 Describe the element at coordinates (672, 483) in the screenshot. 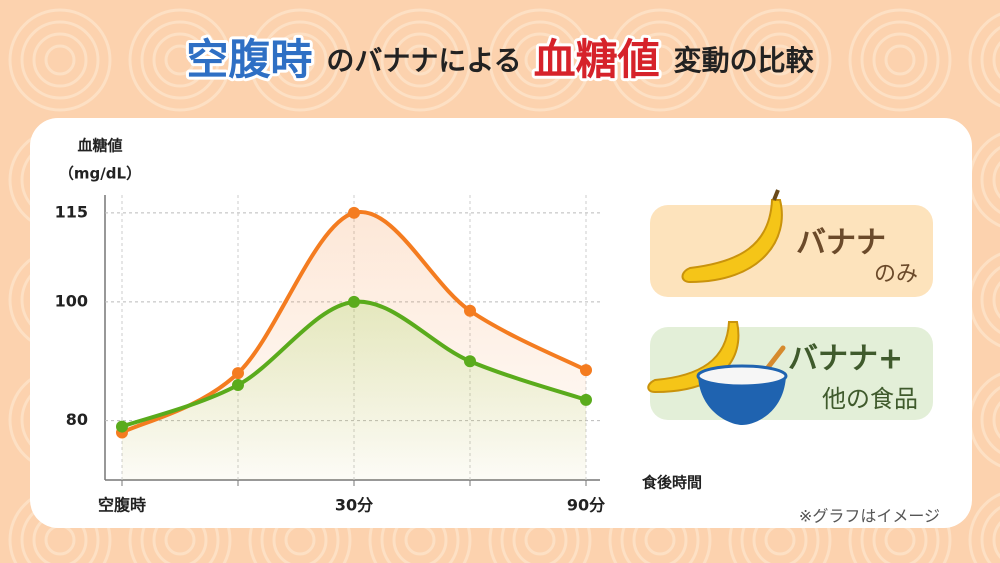

I see `x-axis-label: 食後時間` at that location.